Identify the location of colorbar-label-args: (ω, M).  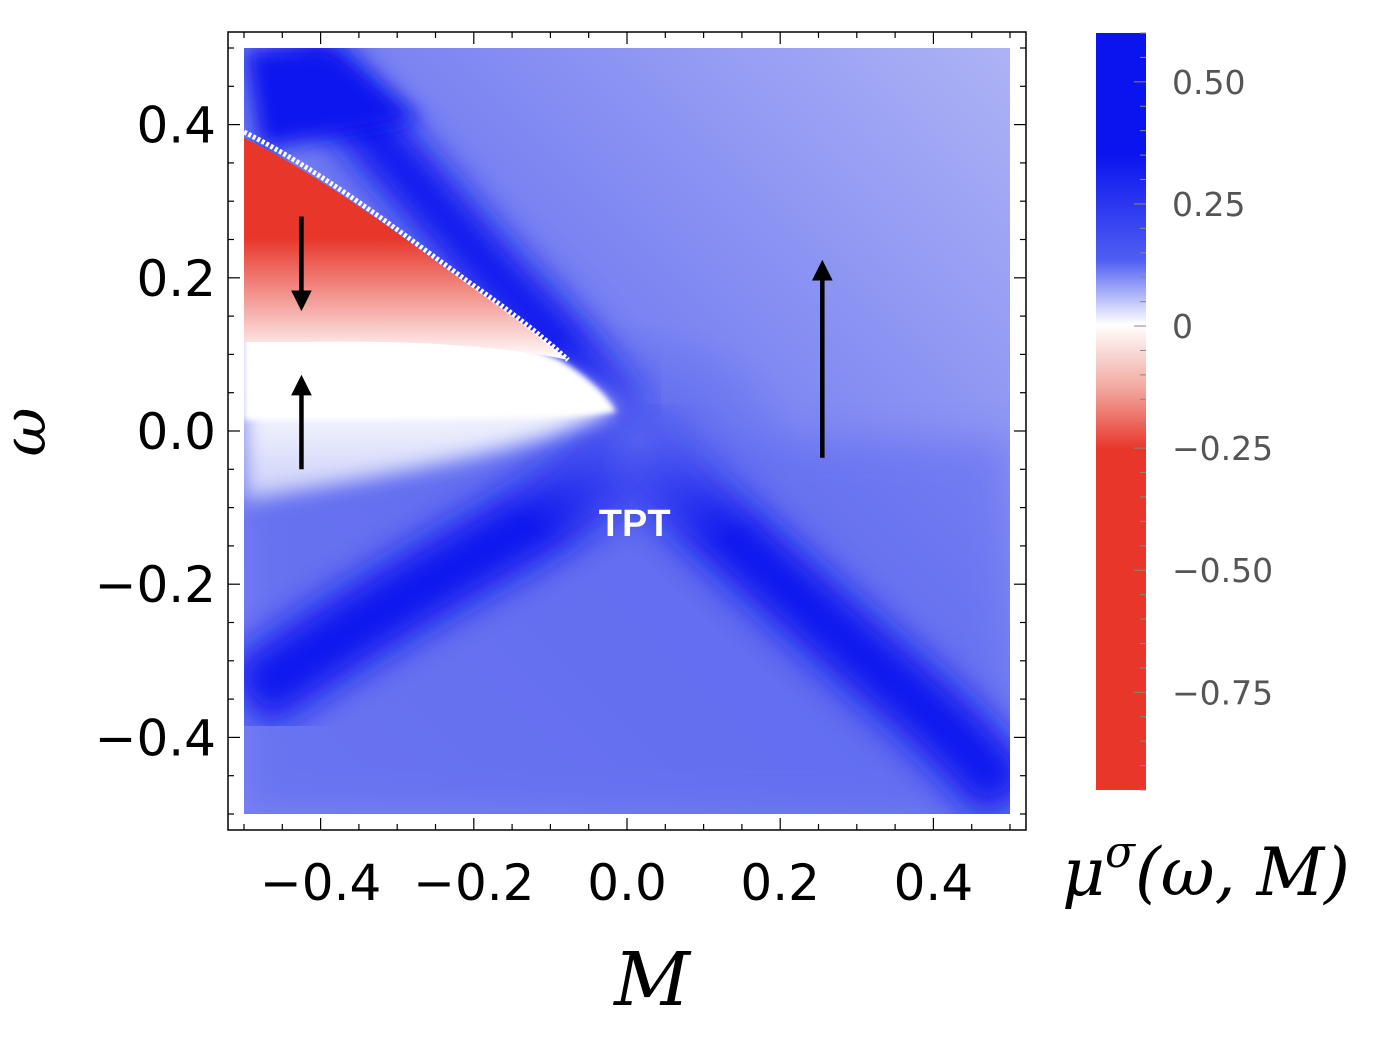
(1242, 872).